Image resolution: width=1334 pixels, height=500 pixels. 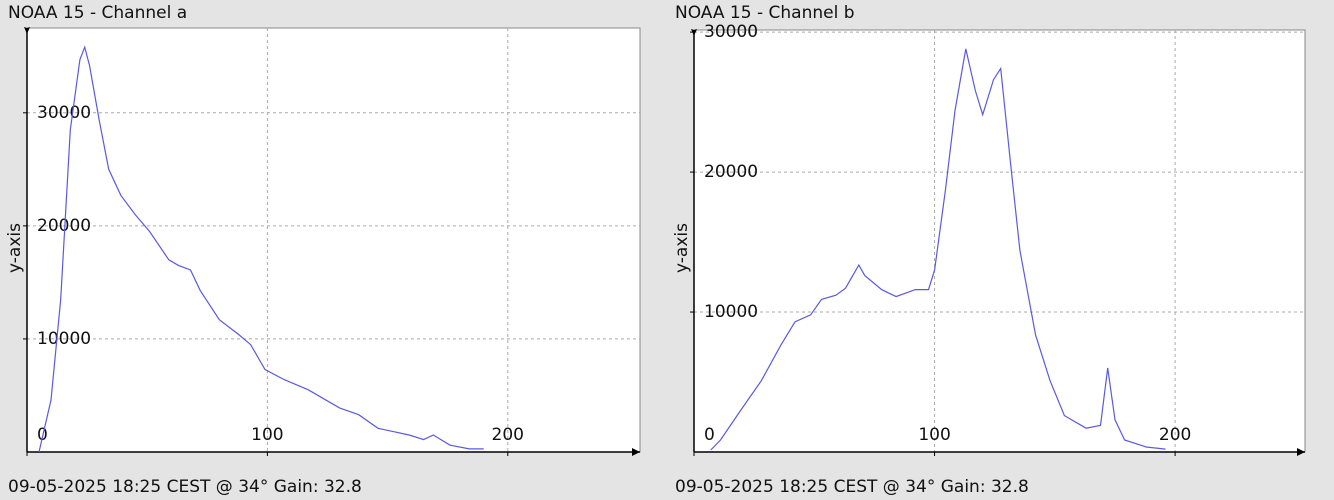 I want to click on chart-title: NOAA 15 - Channel a, so click(x=97, y=13).